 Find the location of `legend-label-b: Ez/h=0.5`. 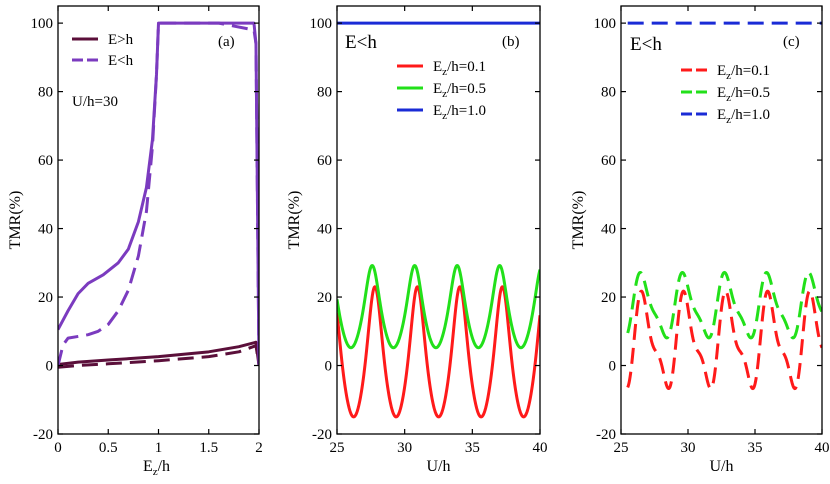

legend-label-b: Ez/h=0.5 is located at coordinates (459, 90).